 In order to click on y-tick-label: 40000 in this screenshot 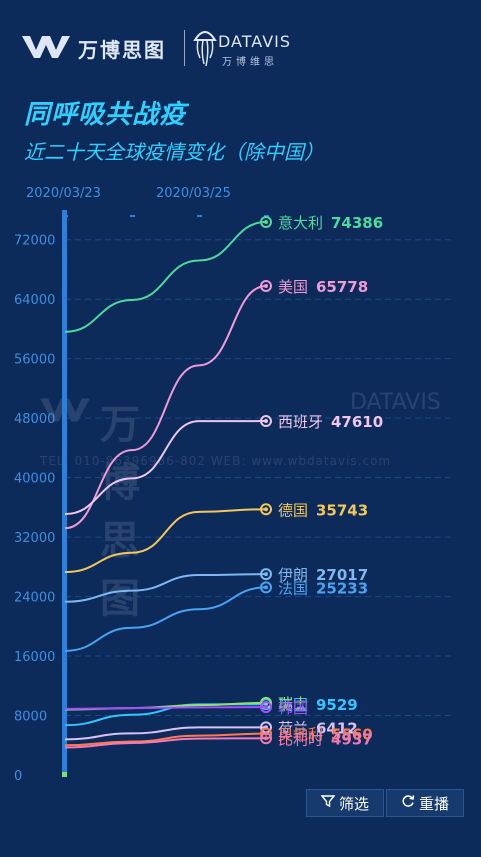, I will do `click(34, 479)`.